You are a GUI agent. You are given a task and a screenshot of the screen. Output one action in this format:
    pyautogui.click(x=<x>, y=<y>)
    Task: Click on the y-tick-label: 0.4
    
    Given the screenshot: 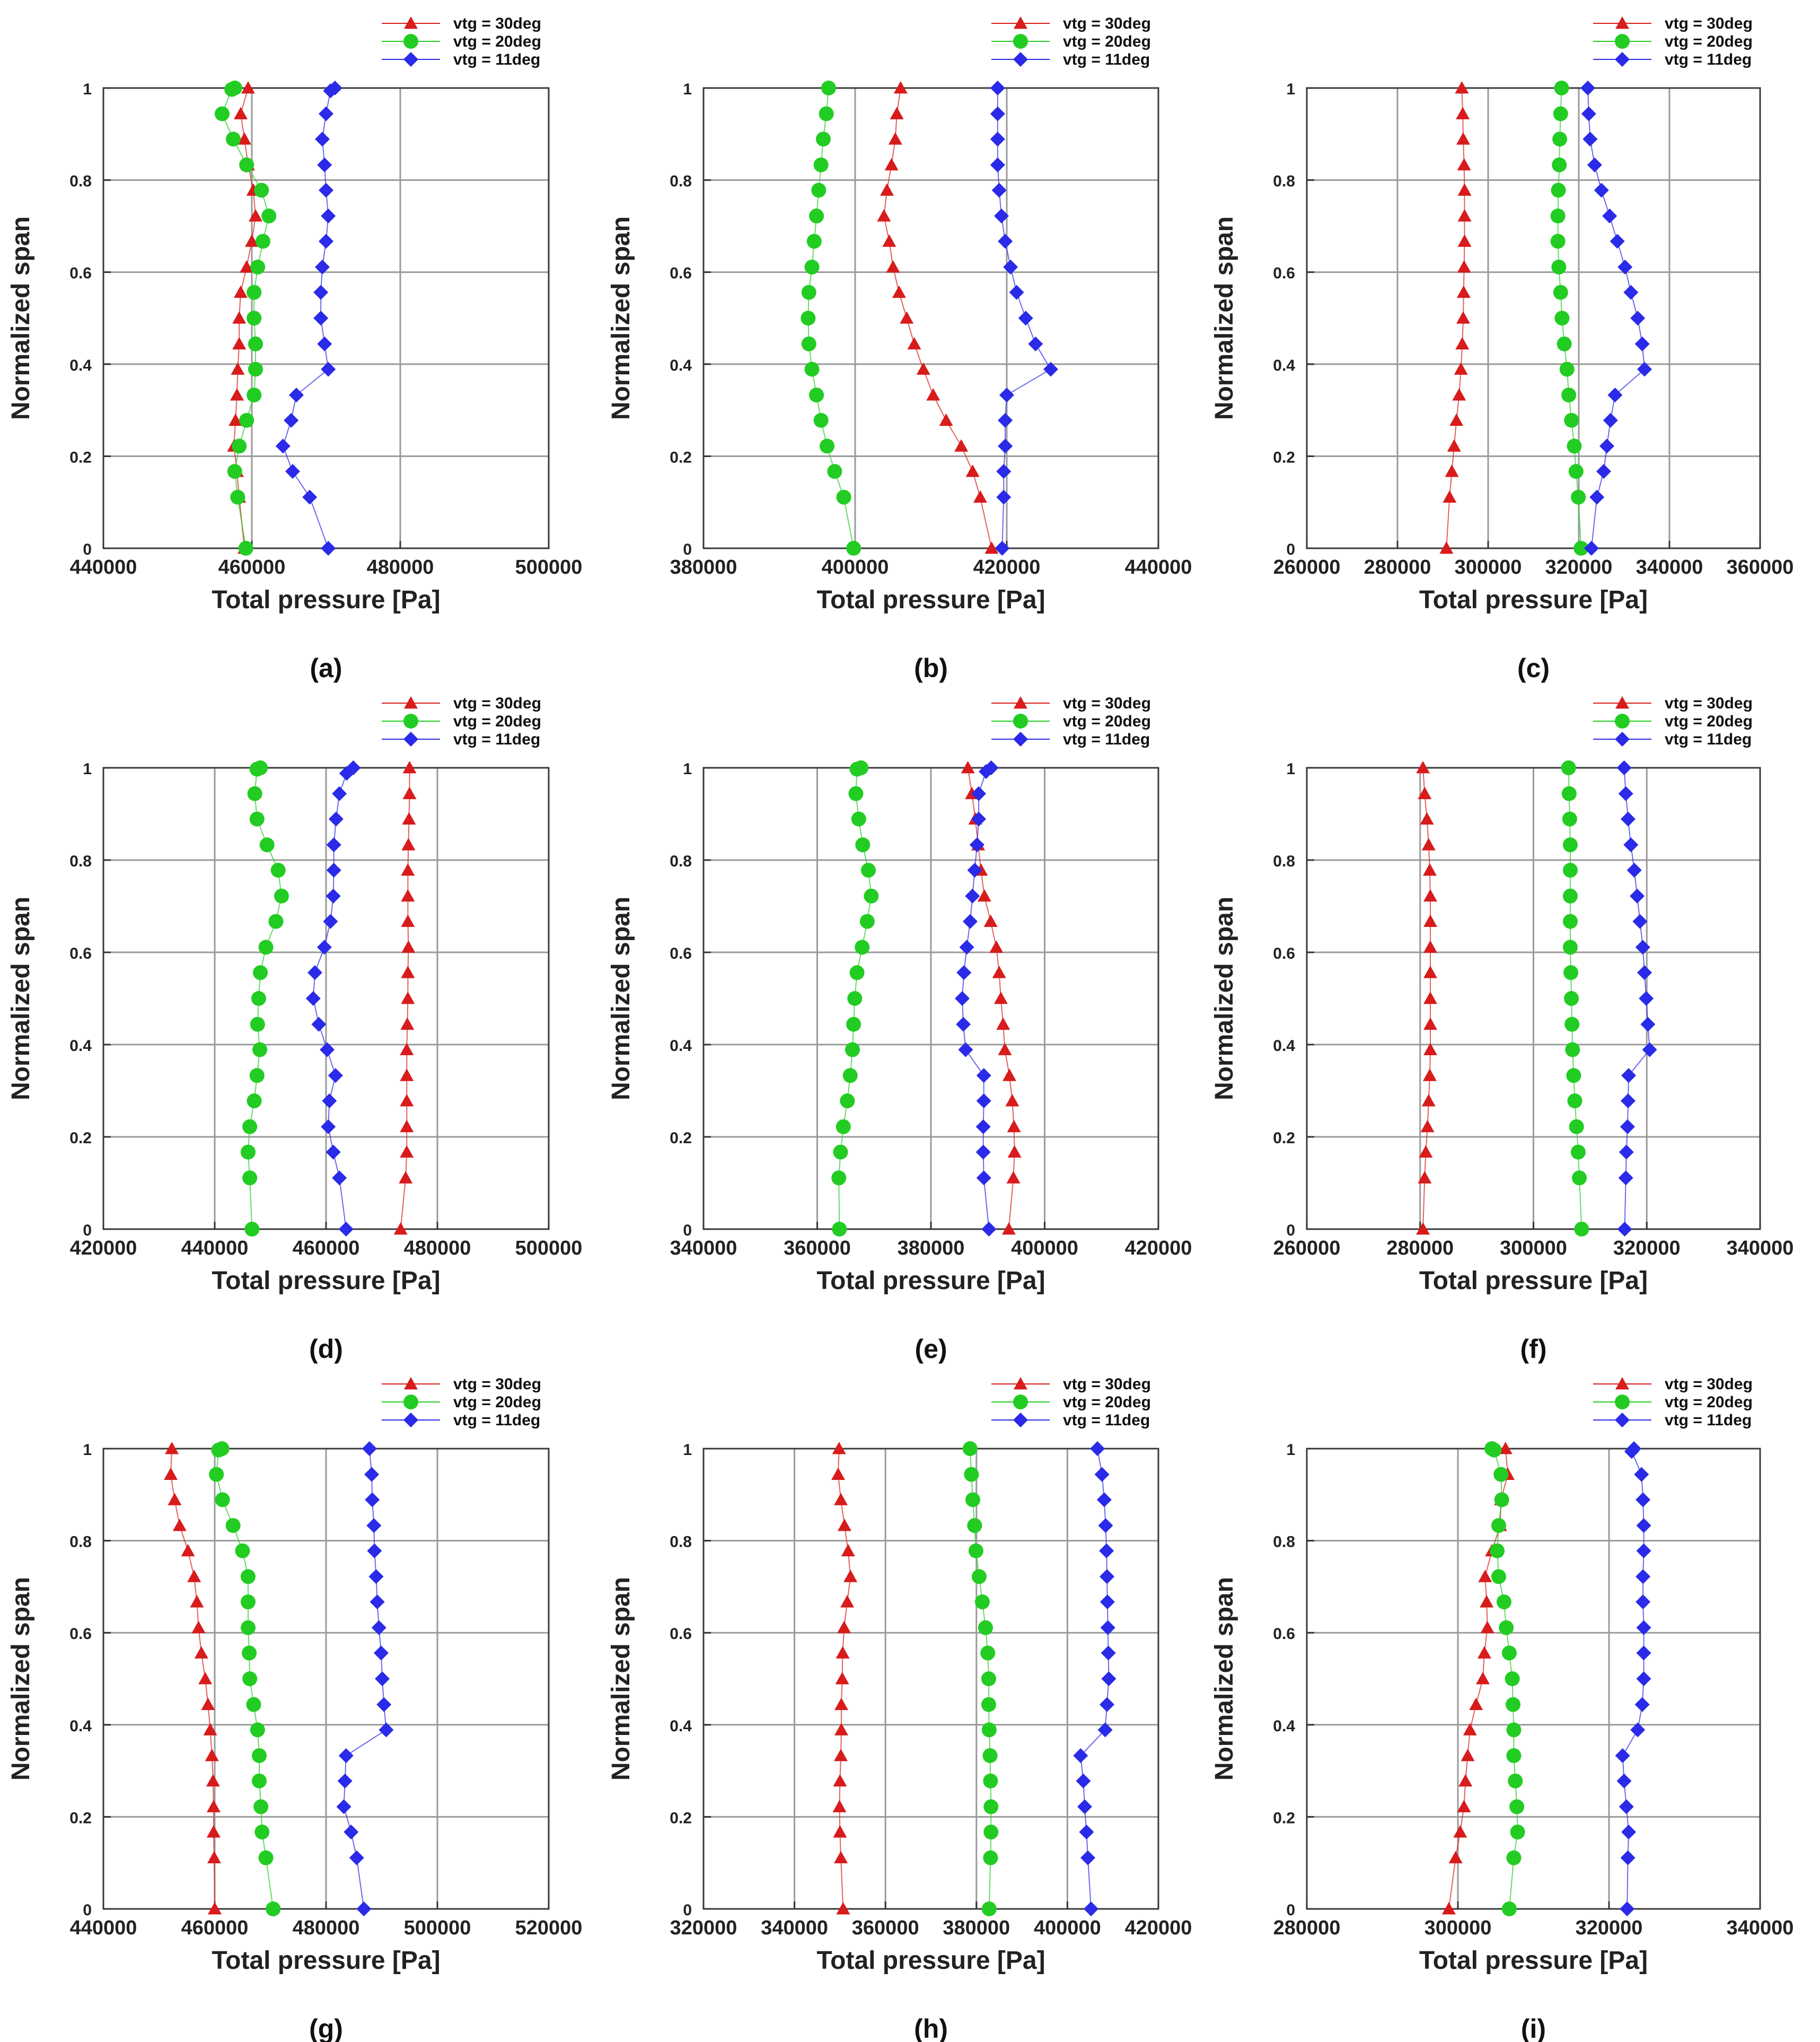 What is the action you would take?
    pyautogui.click(x=80, y=1726)
    